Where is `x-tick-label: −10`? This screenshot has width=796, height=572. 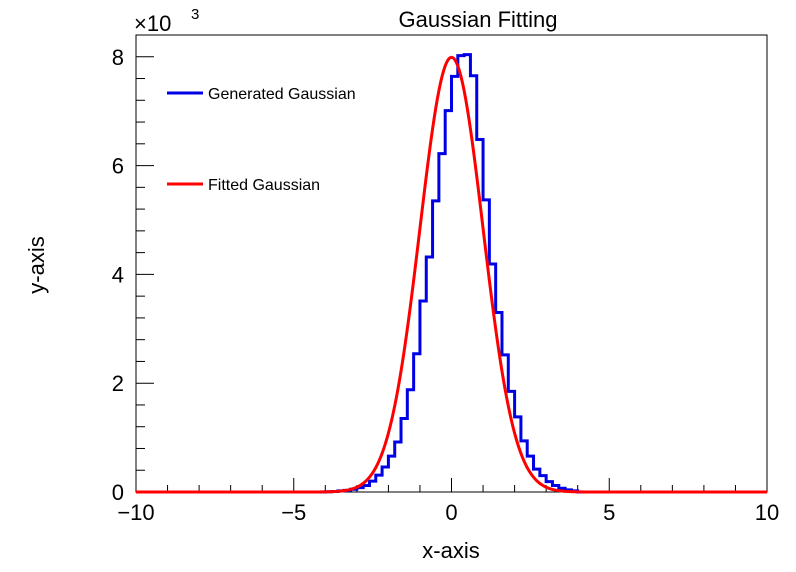
x-tick-label: −10 is located at coordinates (135, 512).